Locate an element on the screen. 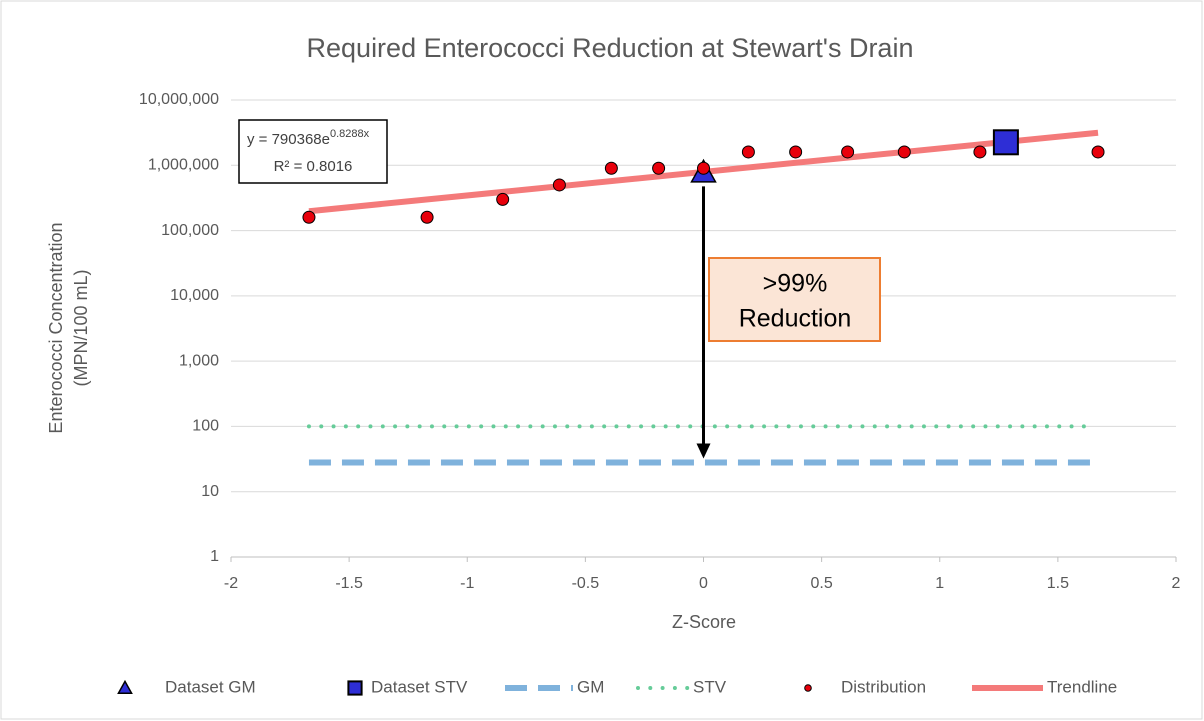  x-tick-label: 0.5 is located at coordinates (822, 583).